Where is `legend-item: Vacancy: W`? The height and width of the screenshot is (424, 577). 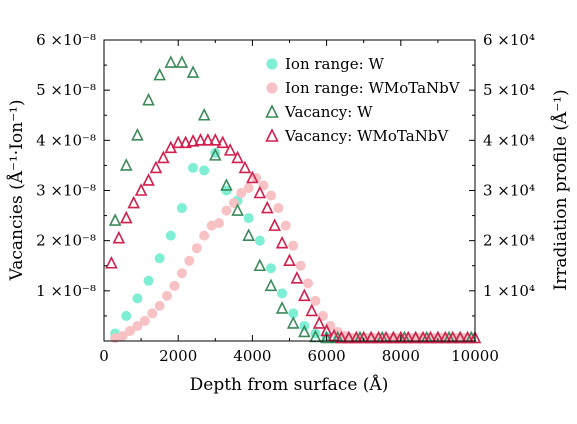
legend-item: Vacancy: W is located at coordinates (319, 112).